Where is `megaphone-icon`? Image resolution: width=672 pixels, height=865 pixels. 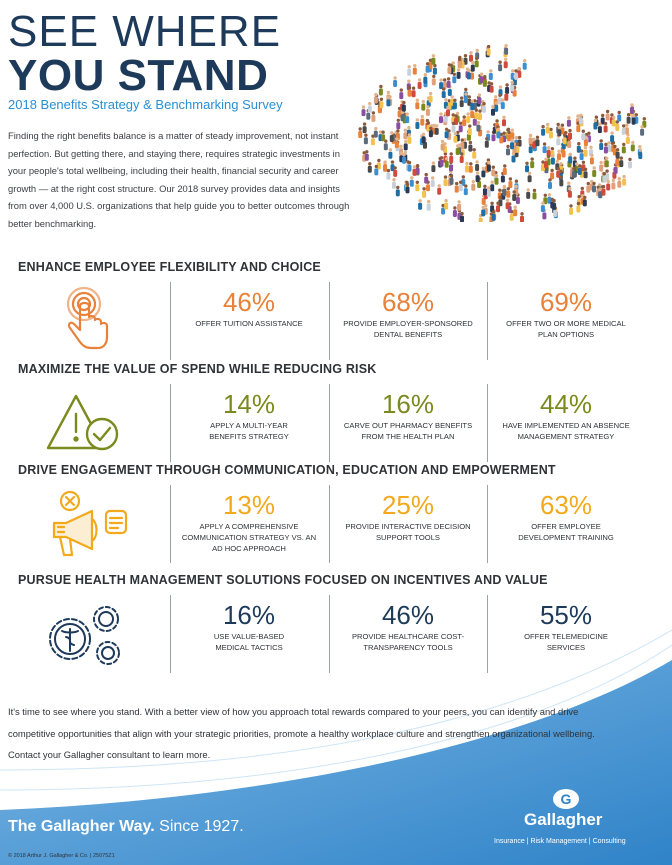
megaphone-icon is located at coordinates (90, 523).